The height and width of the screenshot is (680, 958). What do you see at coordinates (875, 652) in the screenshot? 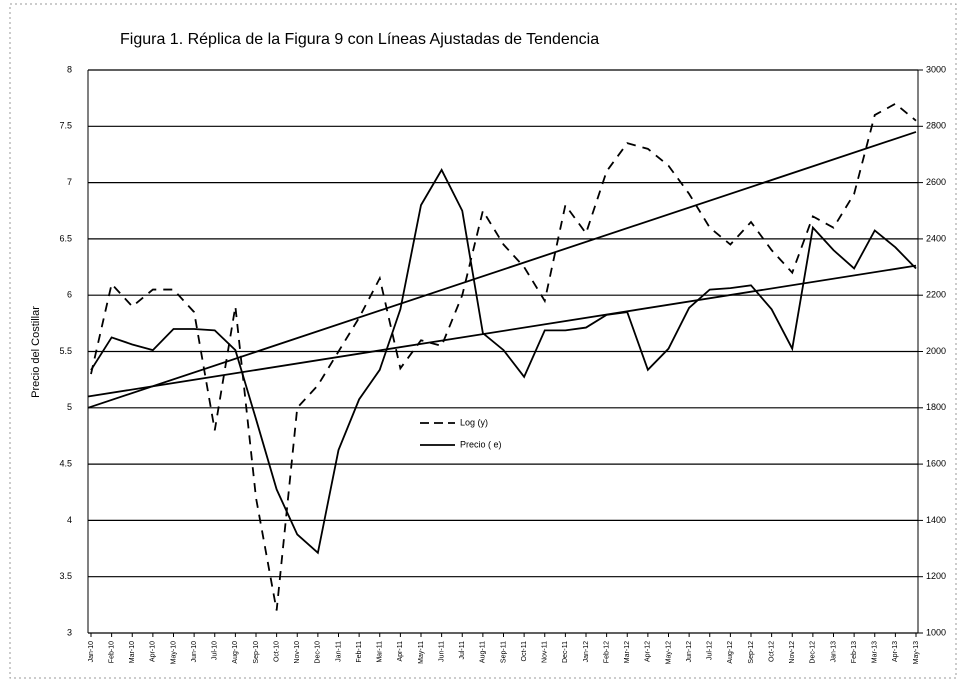
I see `x-tick-label: Mar-13` at bounding box center [875, 652].